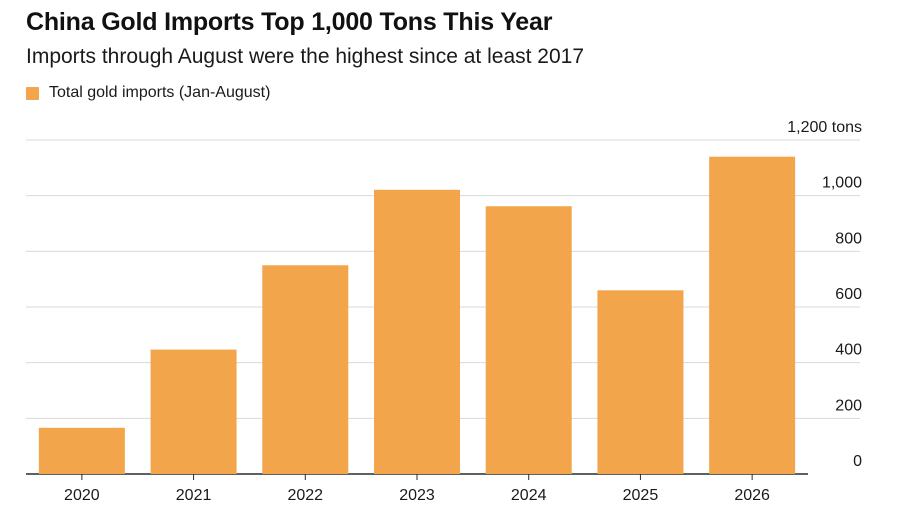 The height and width of the screenshot is (510, 900). I want to click on y-tick-labels: 0 200 400 600 800 1,000 1,200 tons, so click(824, 294).